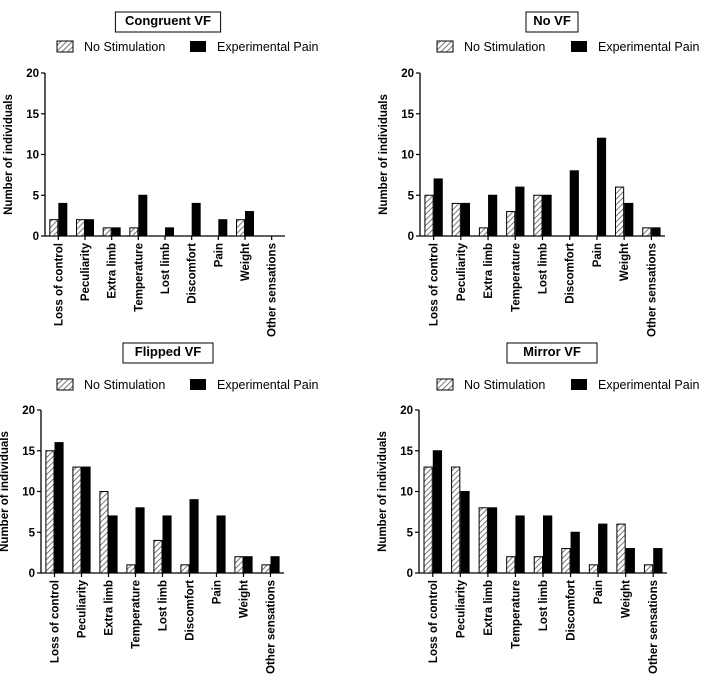  I want to click on x-tick-label-weight: Weight, so click(246, 262).